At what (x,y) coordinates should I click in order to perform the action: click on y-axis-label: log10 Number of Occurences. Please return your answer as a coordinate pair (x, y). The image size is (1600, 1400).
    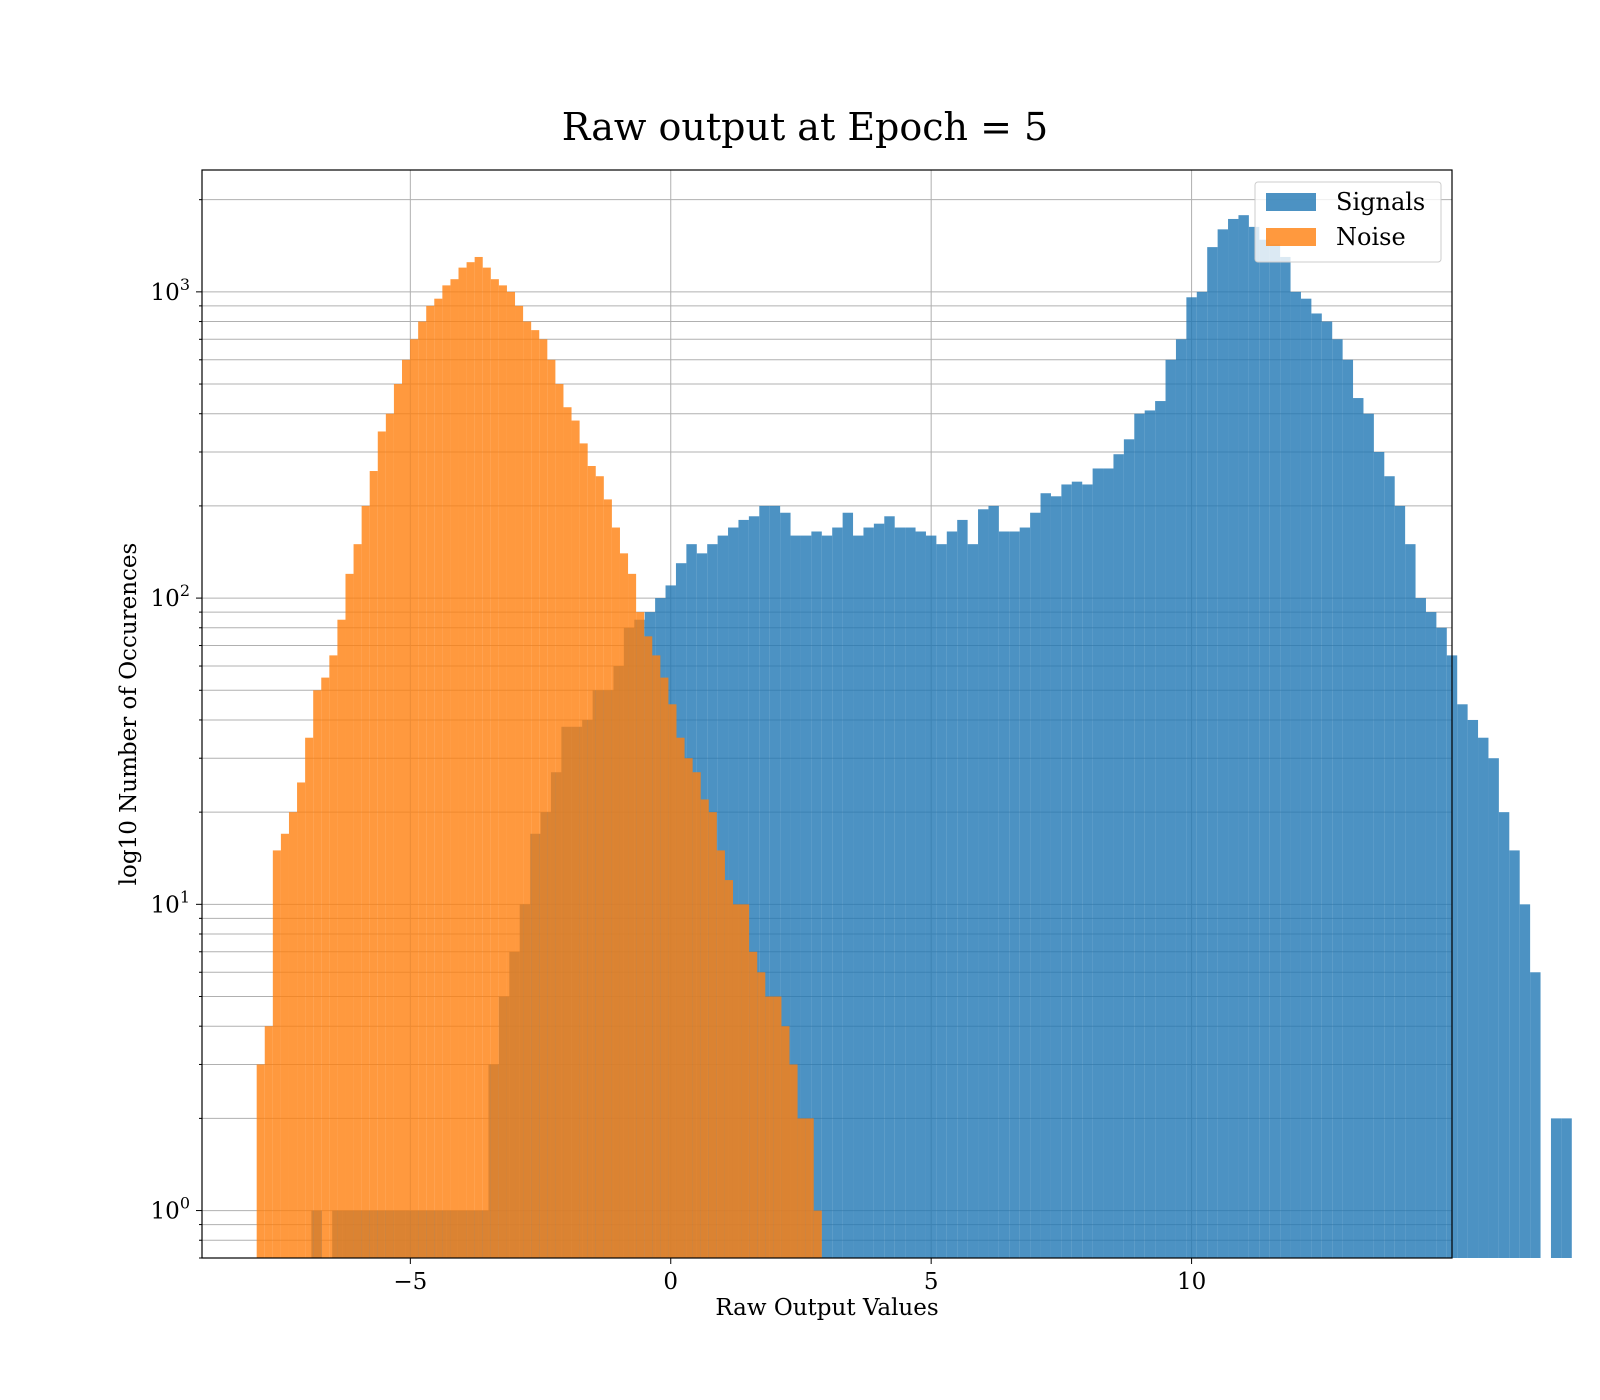
    Looking at the image, I should click on (129, 714).